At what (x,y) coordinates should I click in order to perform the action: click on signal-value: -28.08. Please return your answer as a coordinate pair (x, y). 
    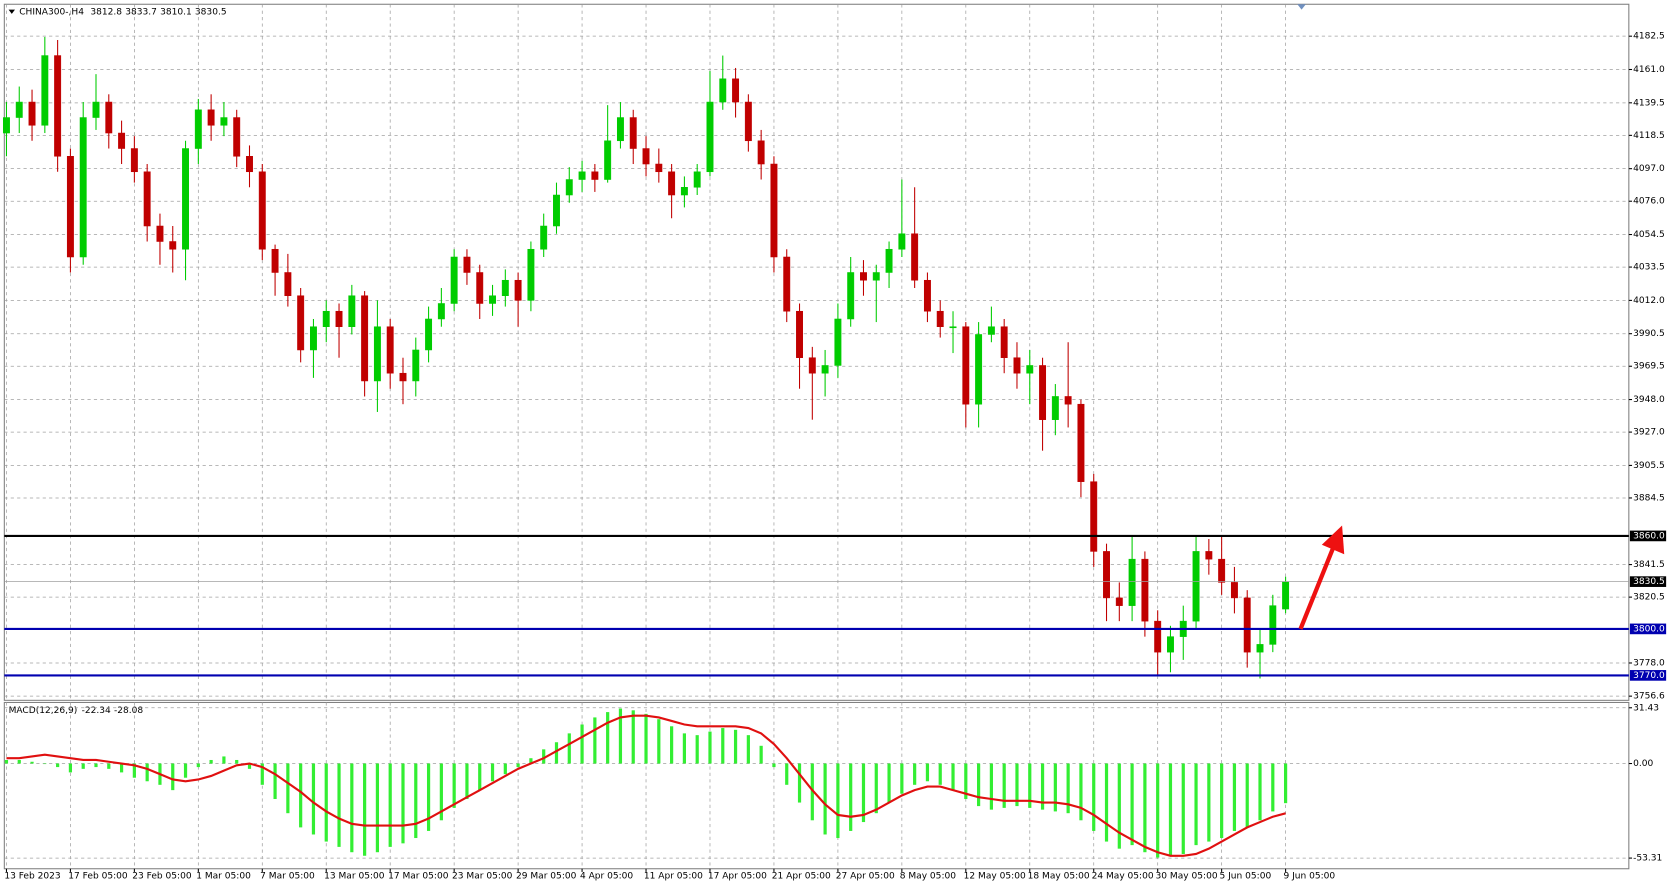
    Looking at the image, I should click on (128, 710).